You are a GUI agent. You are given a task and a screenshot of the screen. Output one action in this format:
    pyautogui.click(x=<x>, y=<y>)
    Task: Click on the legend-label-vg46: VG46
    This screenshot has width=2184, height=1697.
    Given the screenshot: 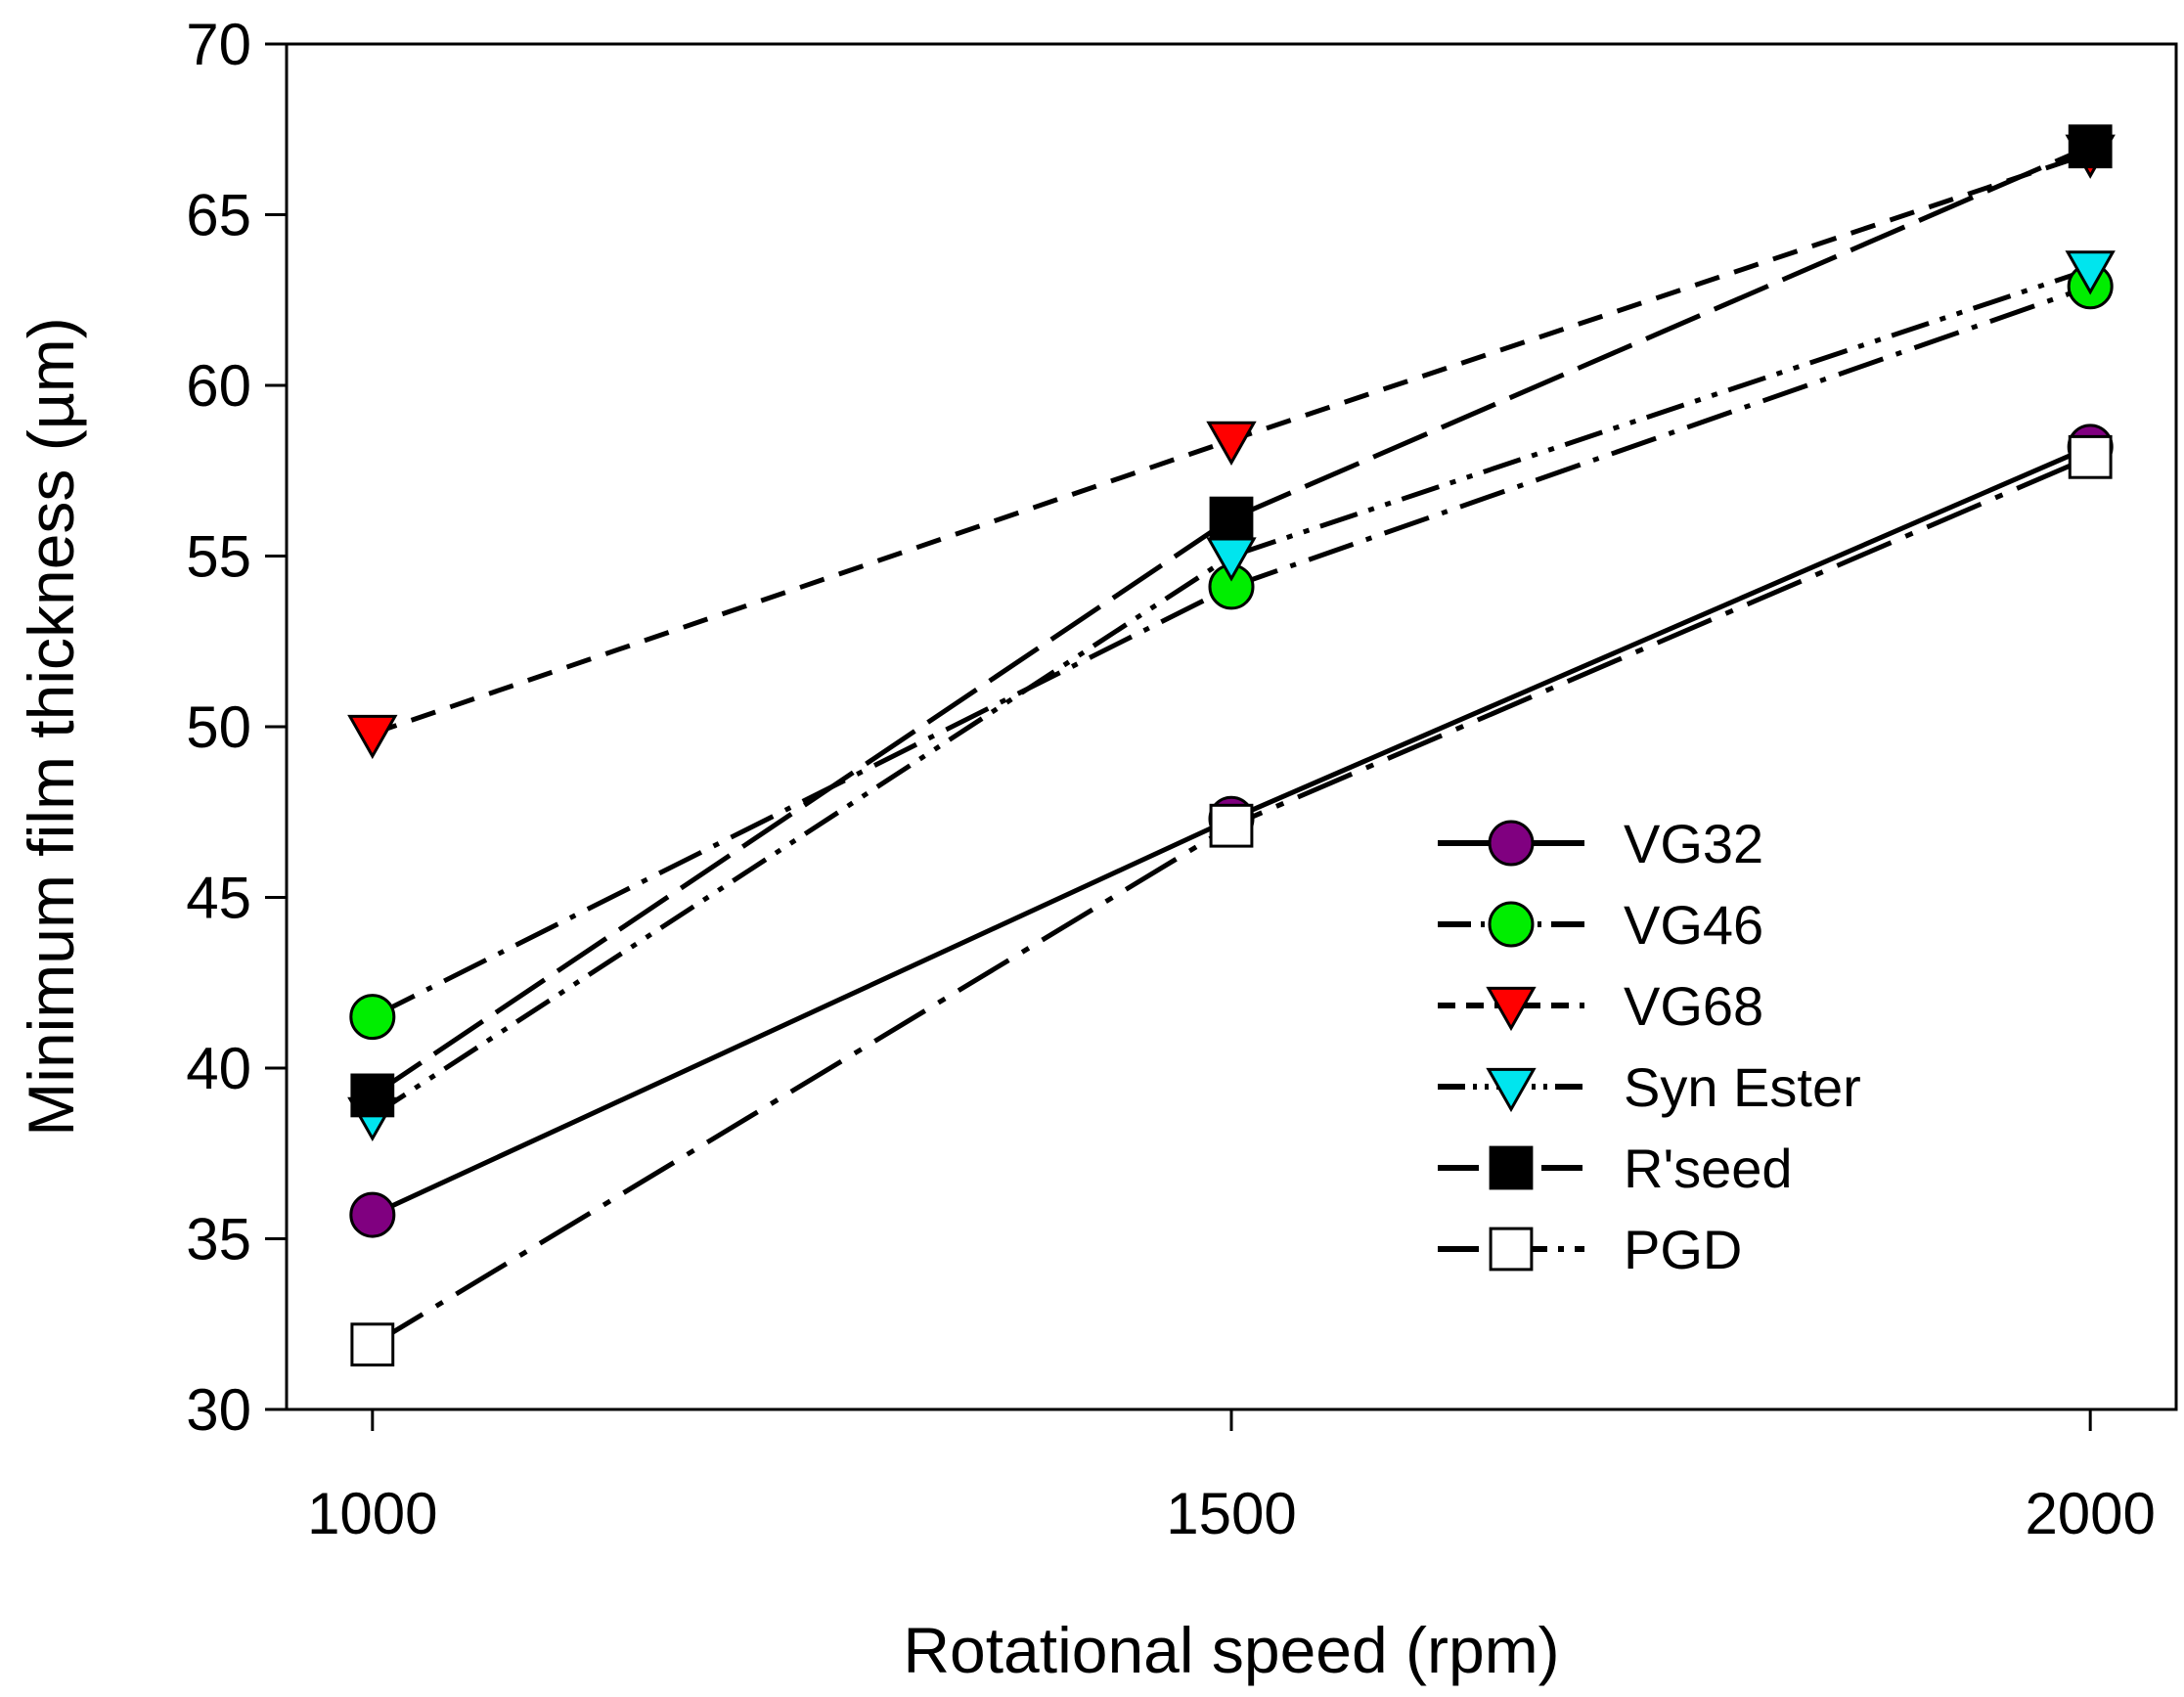 What is the action you would take?
    pyautogui.click(x=1693, y=925)
    